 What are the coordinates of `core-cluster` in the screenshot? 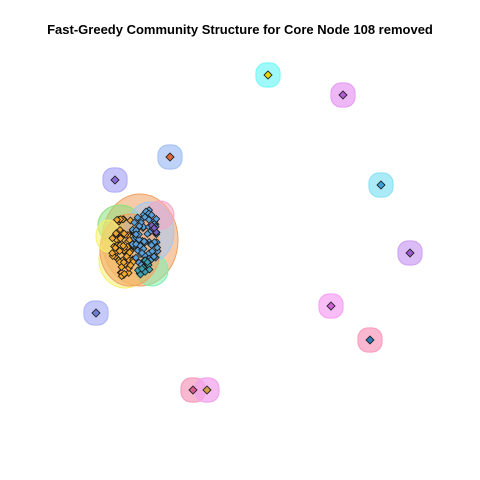 It's located at (135, 243).